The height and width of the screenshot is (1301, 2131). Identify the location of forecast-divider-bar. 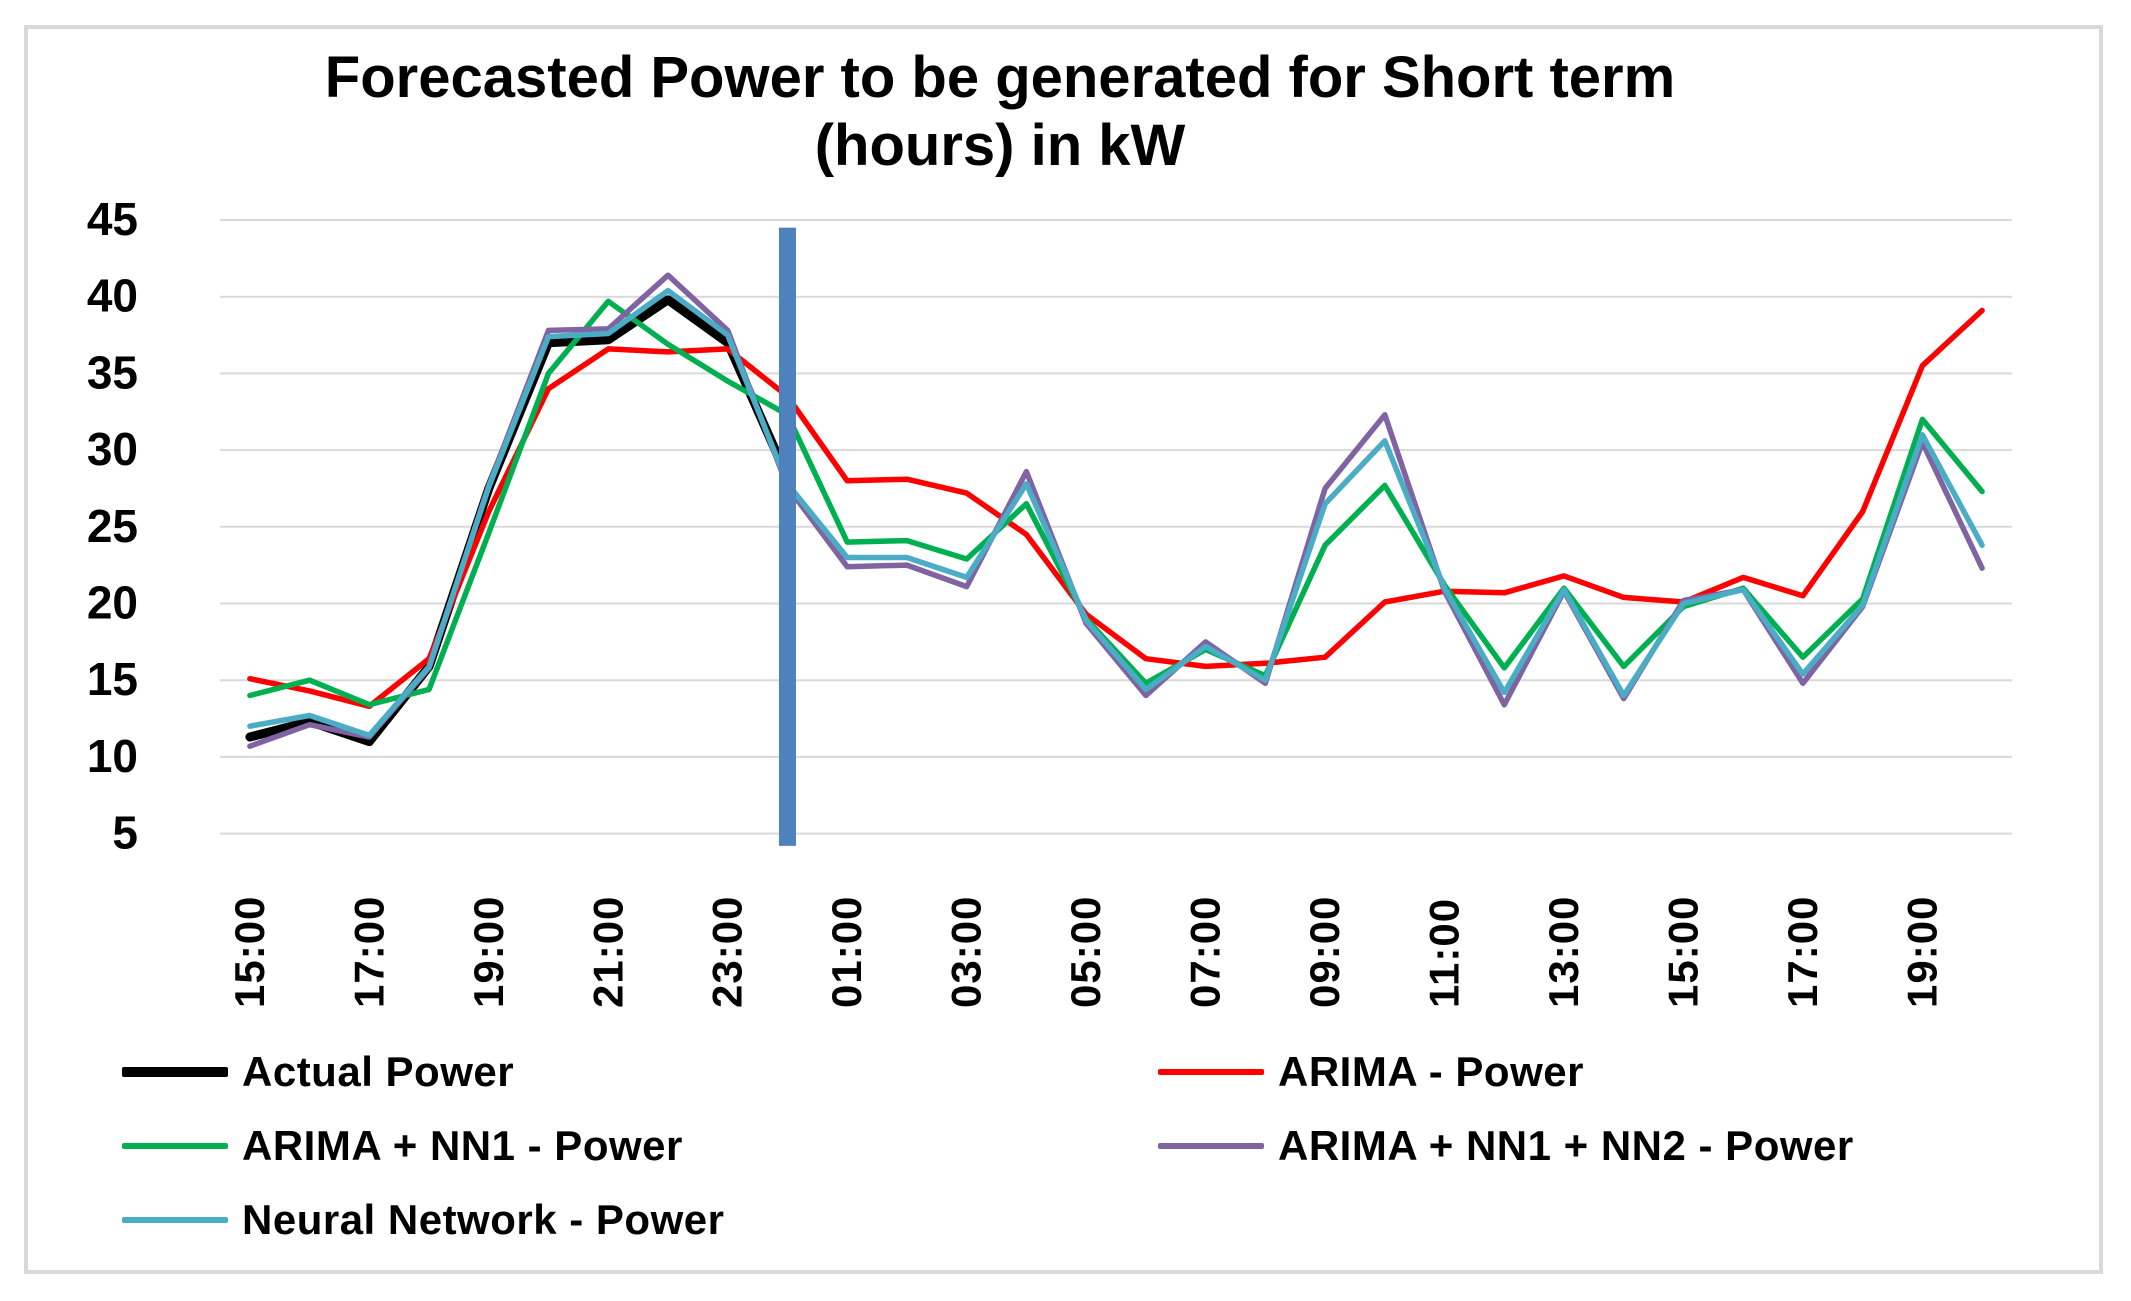
(787, 536).